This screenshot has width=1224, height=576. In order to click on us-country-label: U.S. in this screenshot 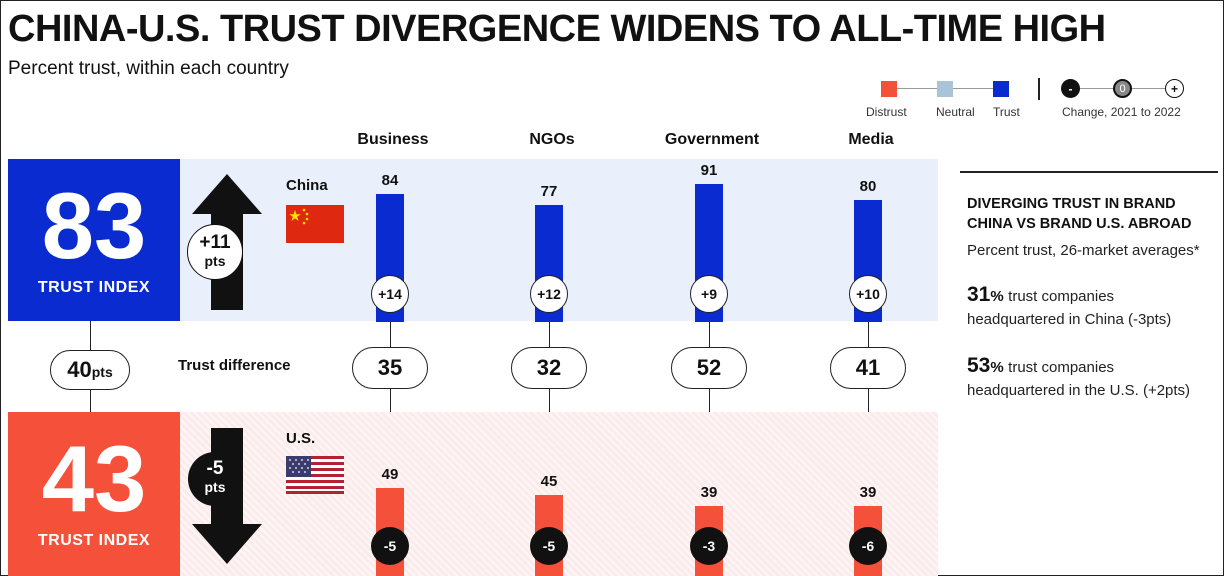, I will do `click(301, 438)`.